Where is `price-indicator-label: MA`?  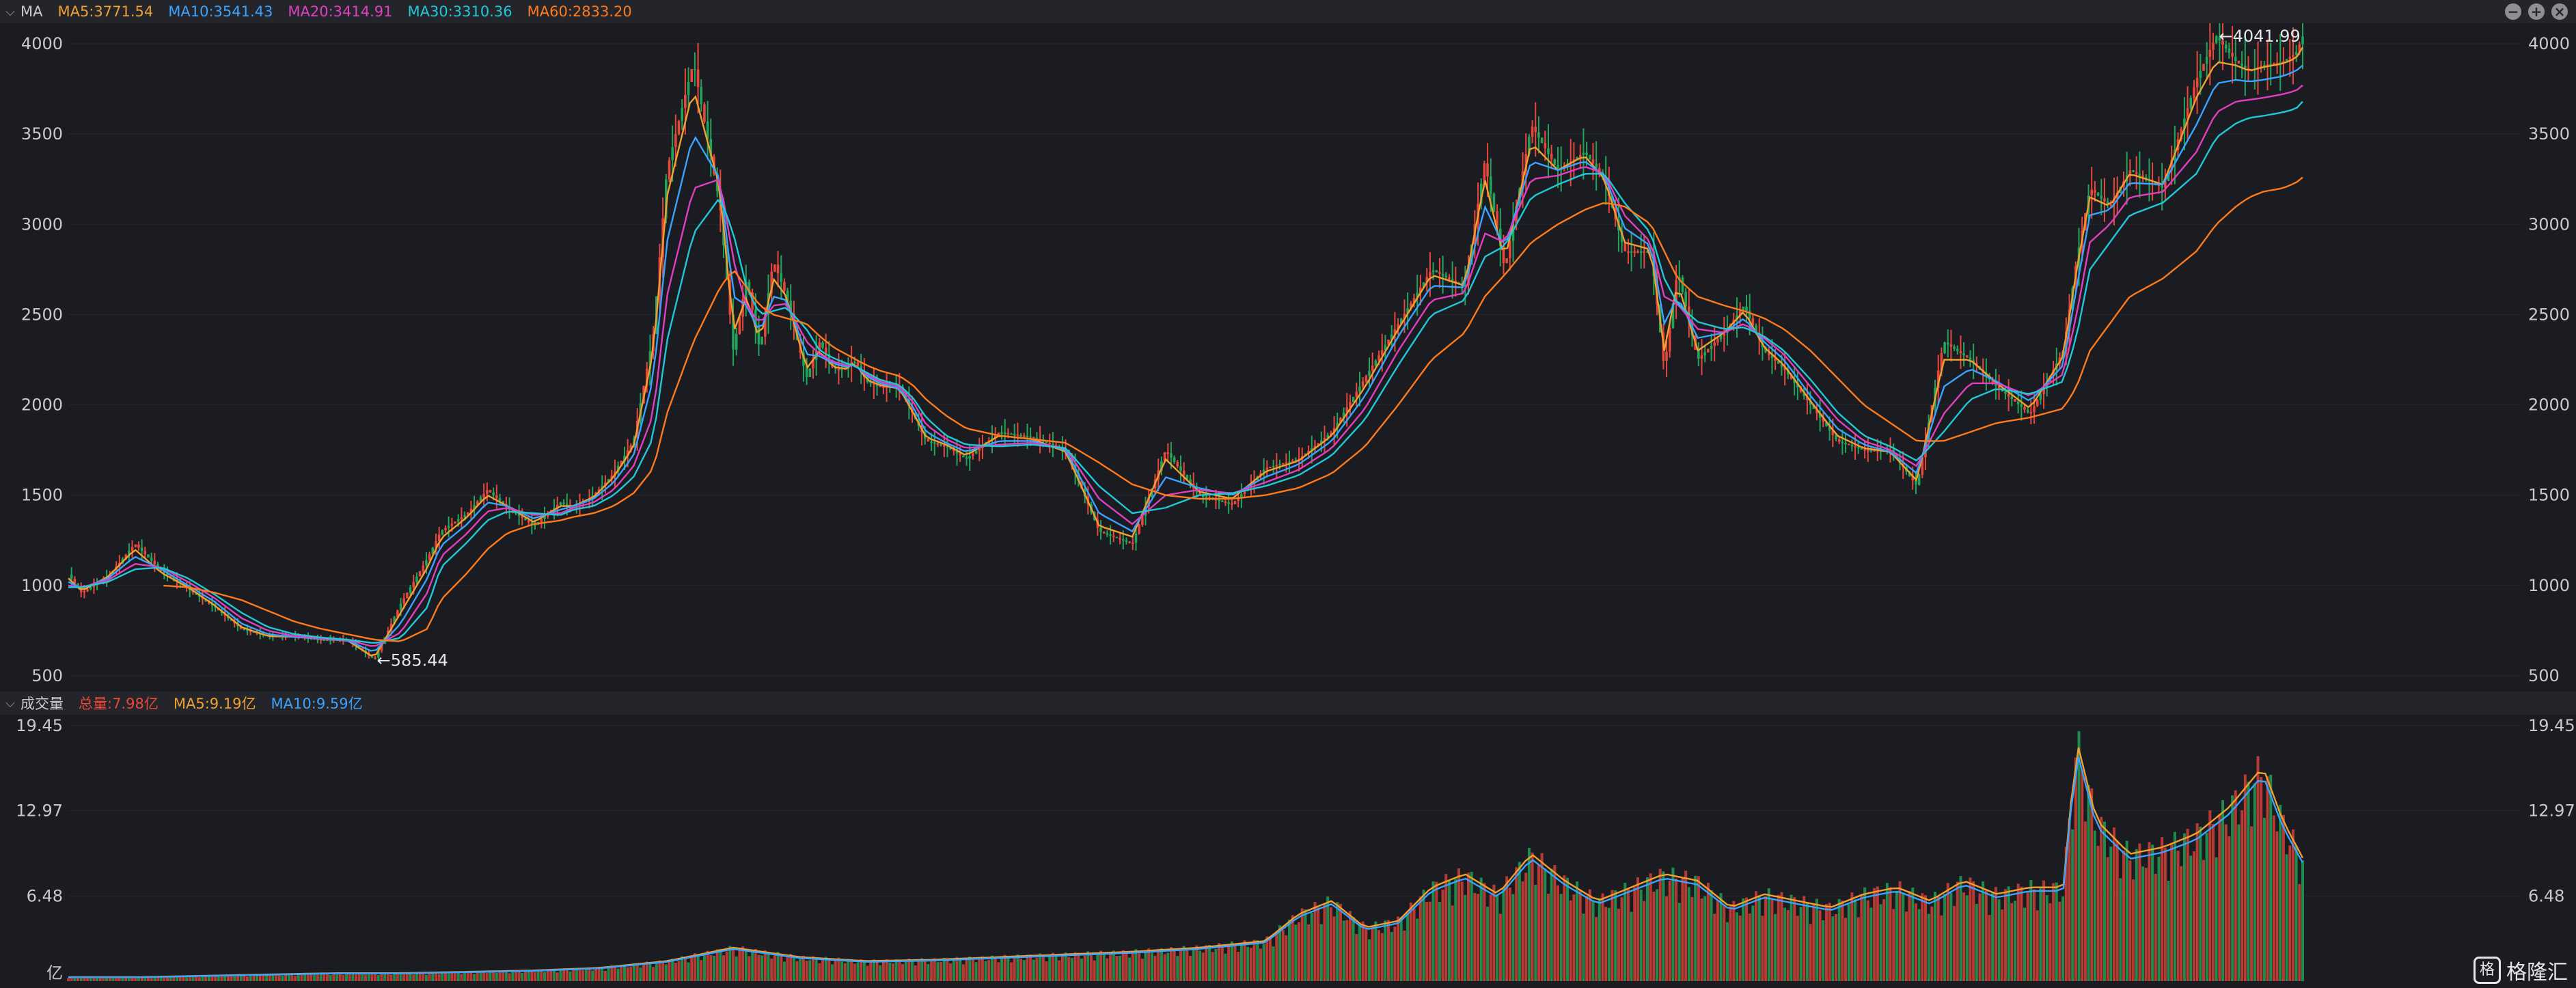
price-indicator-label: MA is located at coordinates (31, 12).